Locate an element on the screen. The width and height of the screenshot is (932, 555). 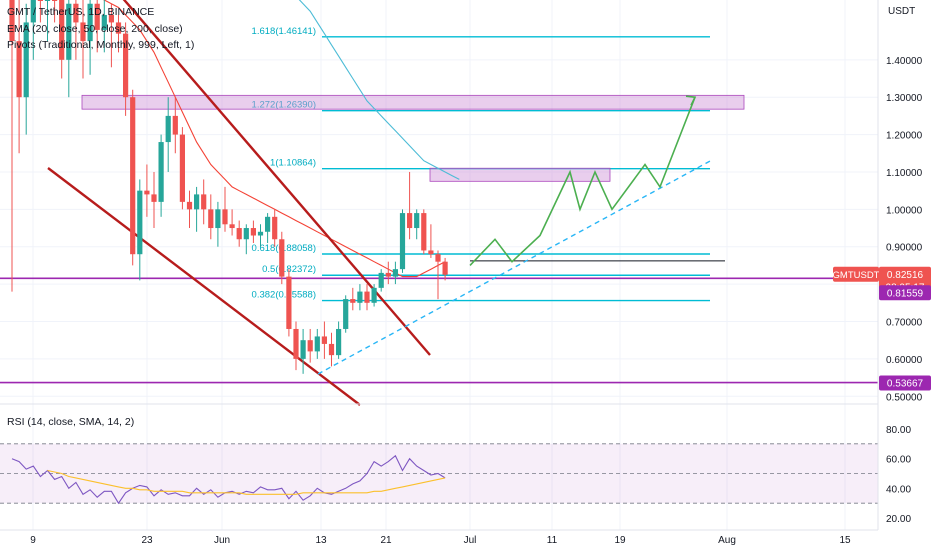
symbol-tag: GMTUSDT is located at coordinates (856, 275).